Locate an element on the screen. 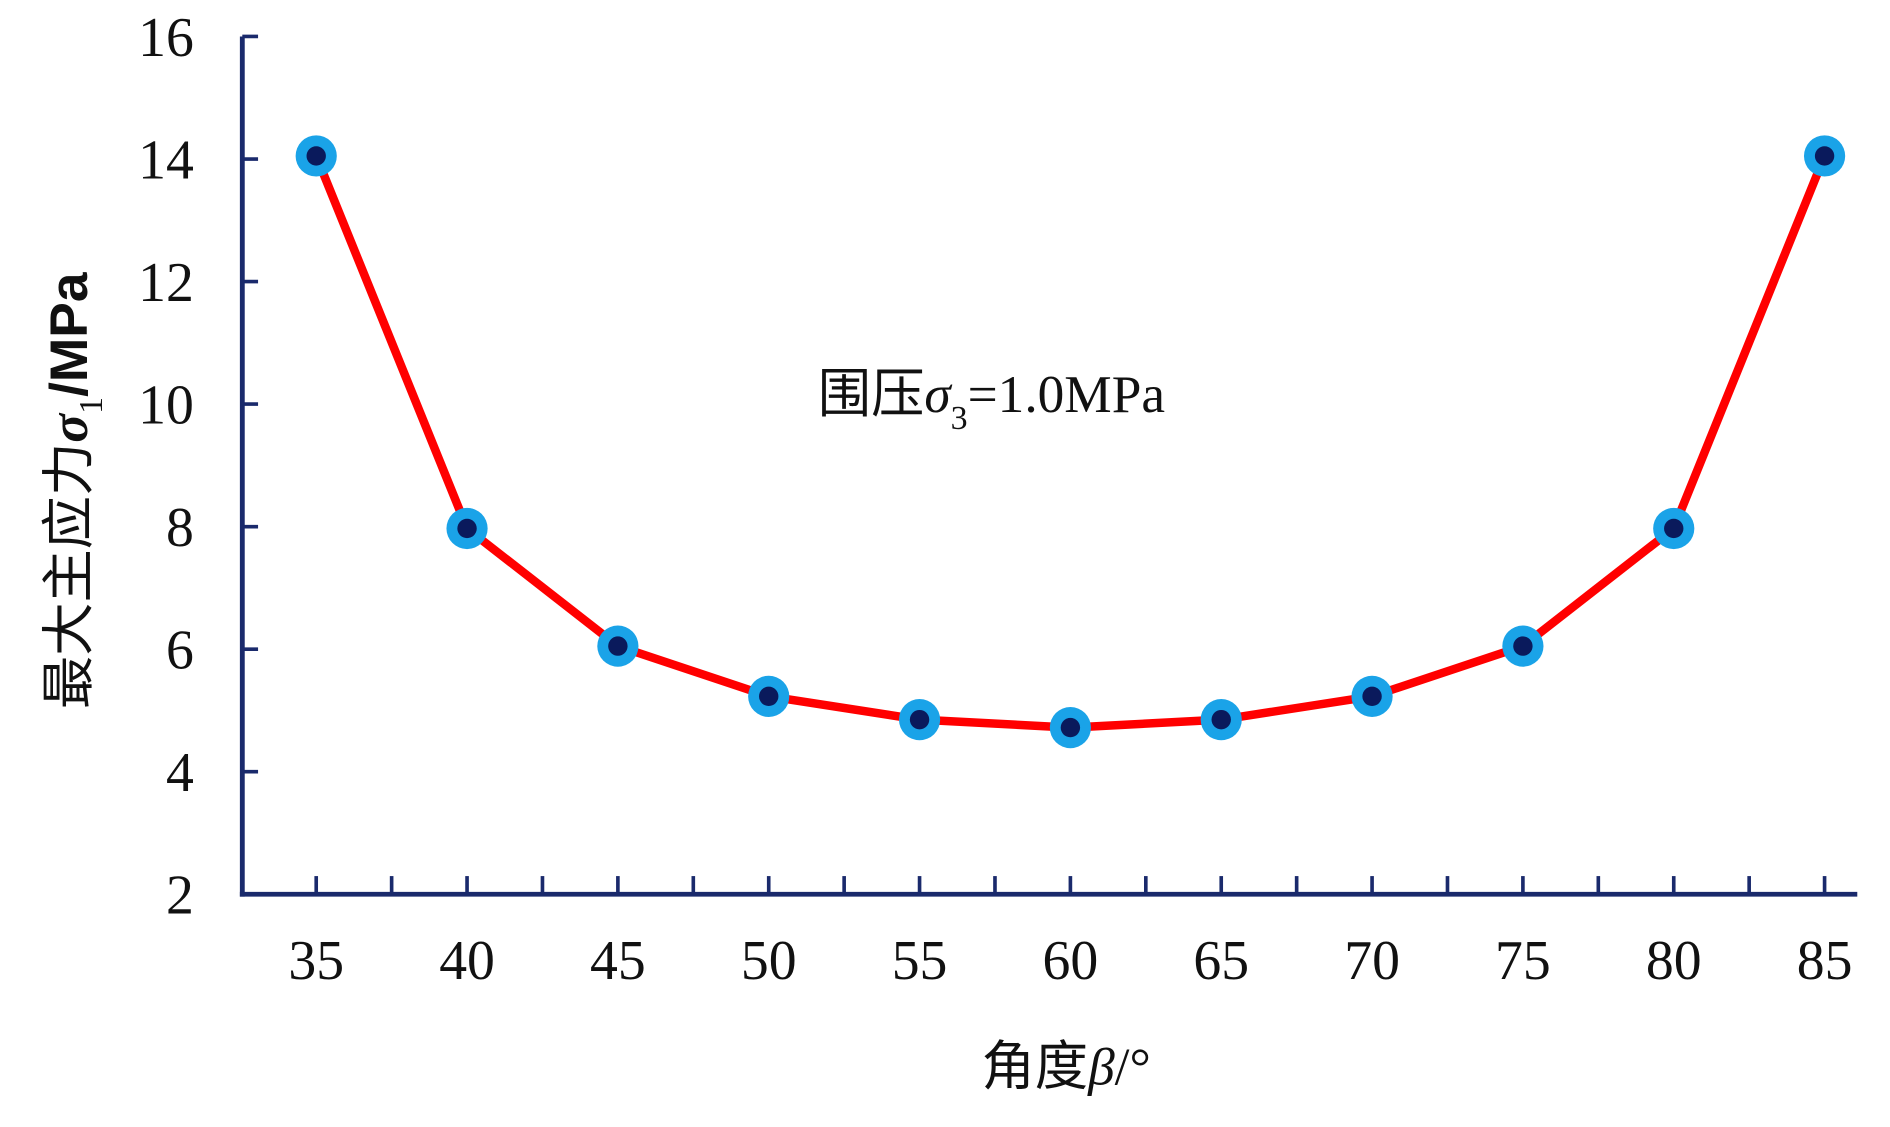  x-tick-label: 70 is located at coordinates (1372, 961).